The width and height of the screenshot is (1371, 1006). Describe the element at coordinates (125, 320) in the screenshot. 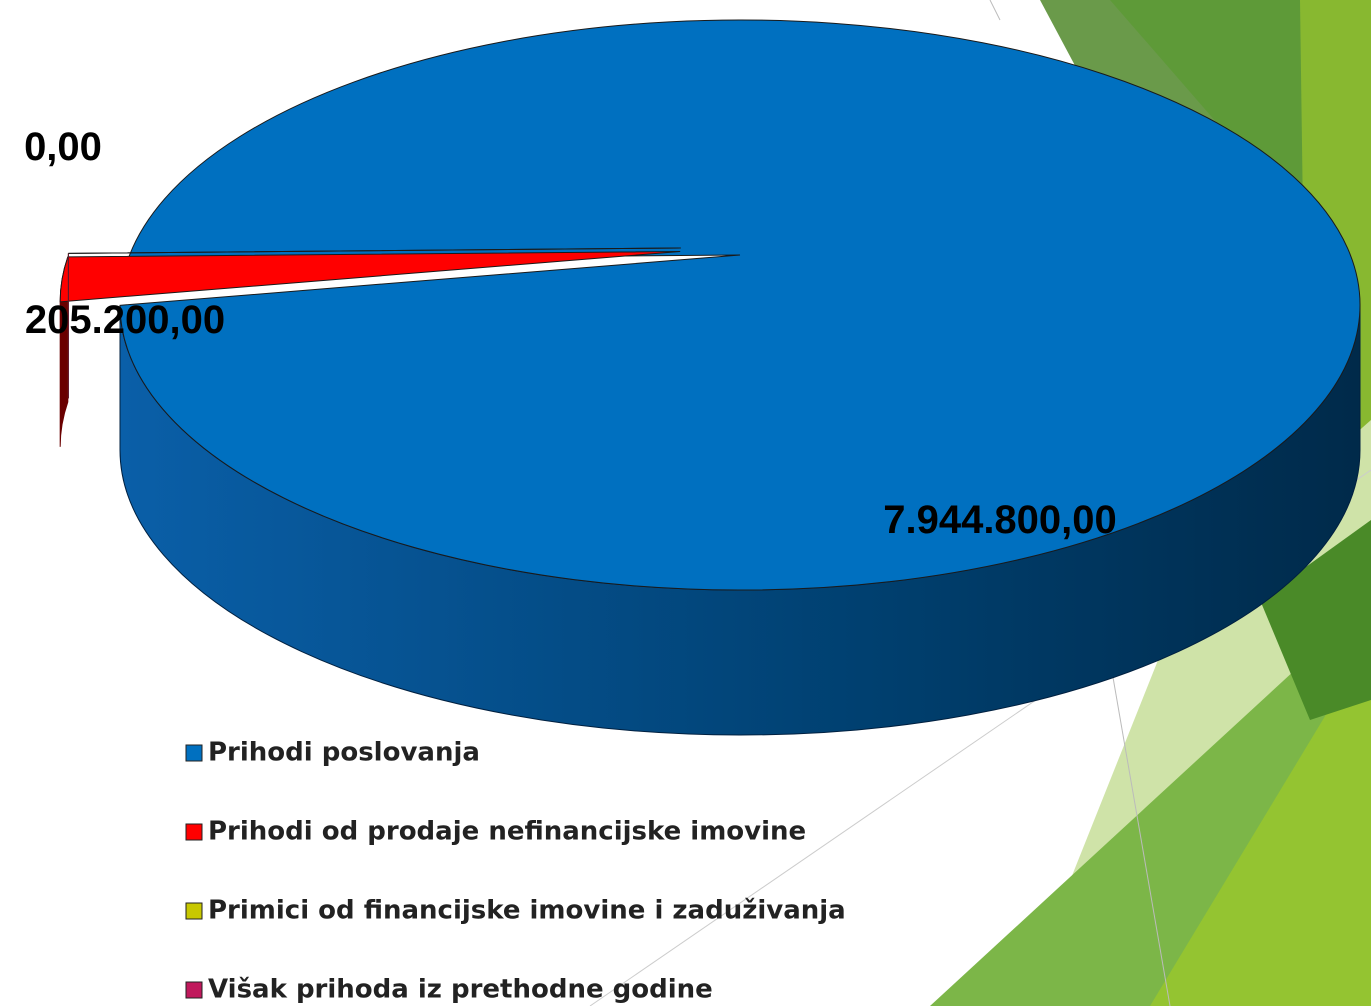

I see `data-label: 205.200,00` at that location.